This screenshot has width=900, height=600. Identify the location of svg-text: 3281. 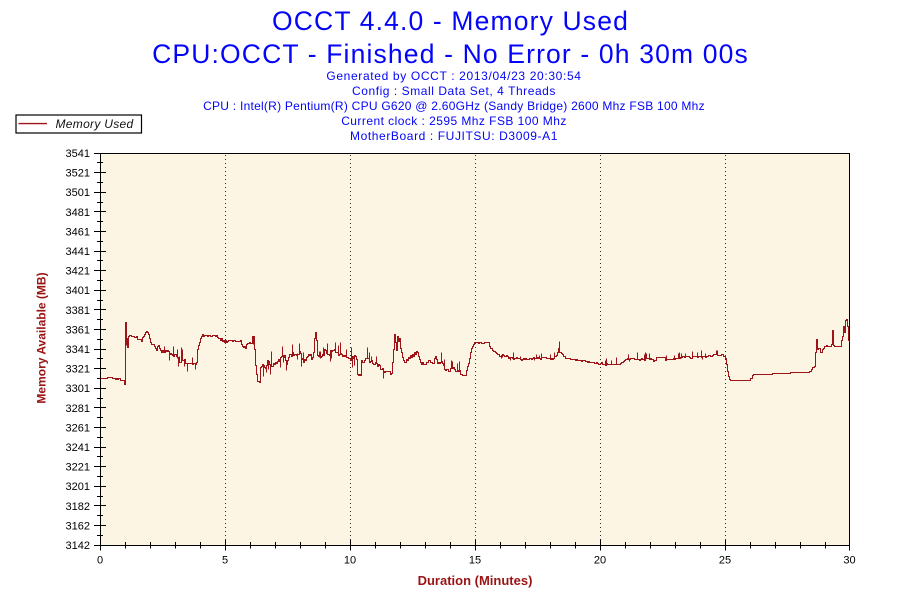
(78, 409).